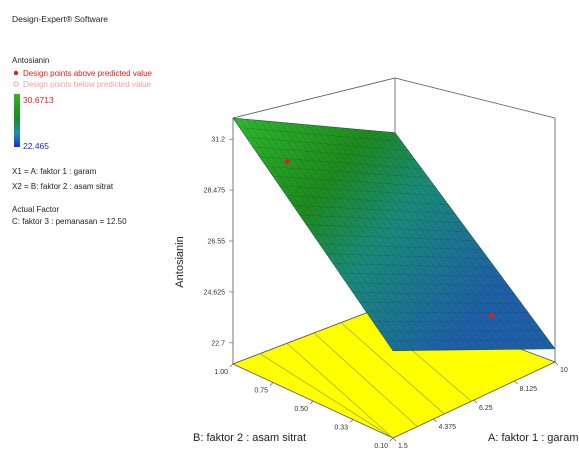  Describe the element at coordinates (564, 370) in the screenshot. I see `x-tick-label: 10` at that location.